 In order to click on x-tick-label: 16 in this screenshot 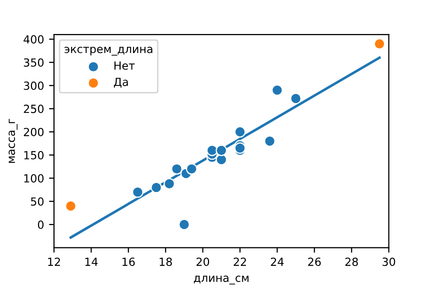, I will do `click(128, 262)`.